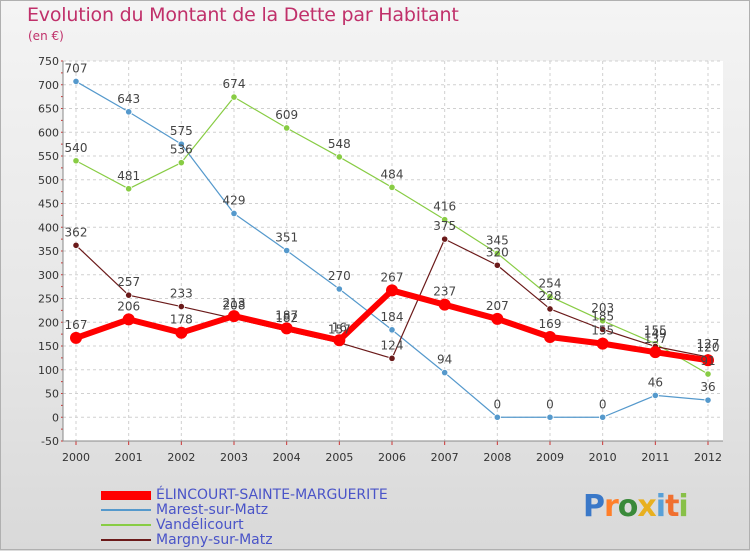  Describe the element at coordinates (128, 176) in the screenshot. I see `data-label-series-2: 481` at that location.